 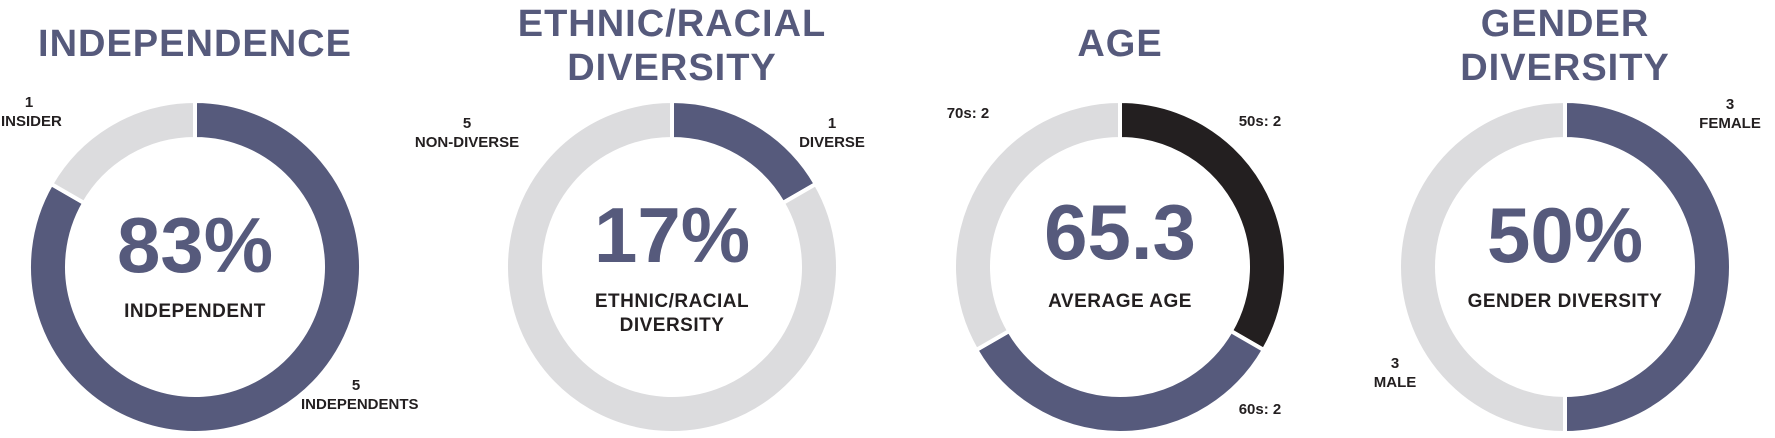 I want to click on slice-label-male: 3 MALE, so click(x=1395, y=373).